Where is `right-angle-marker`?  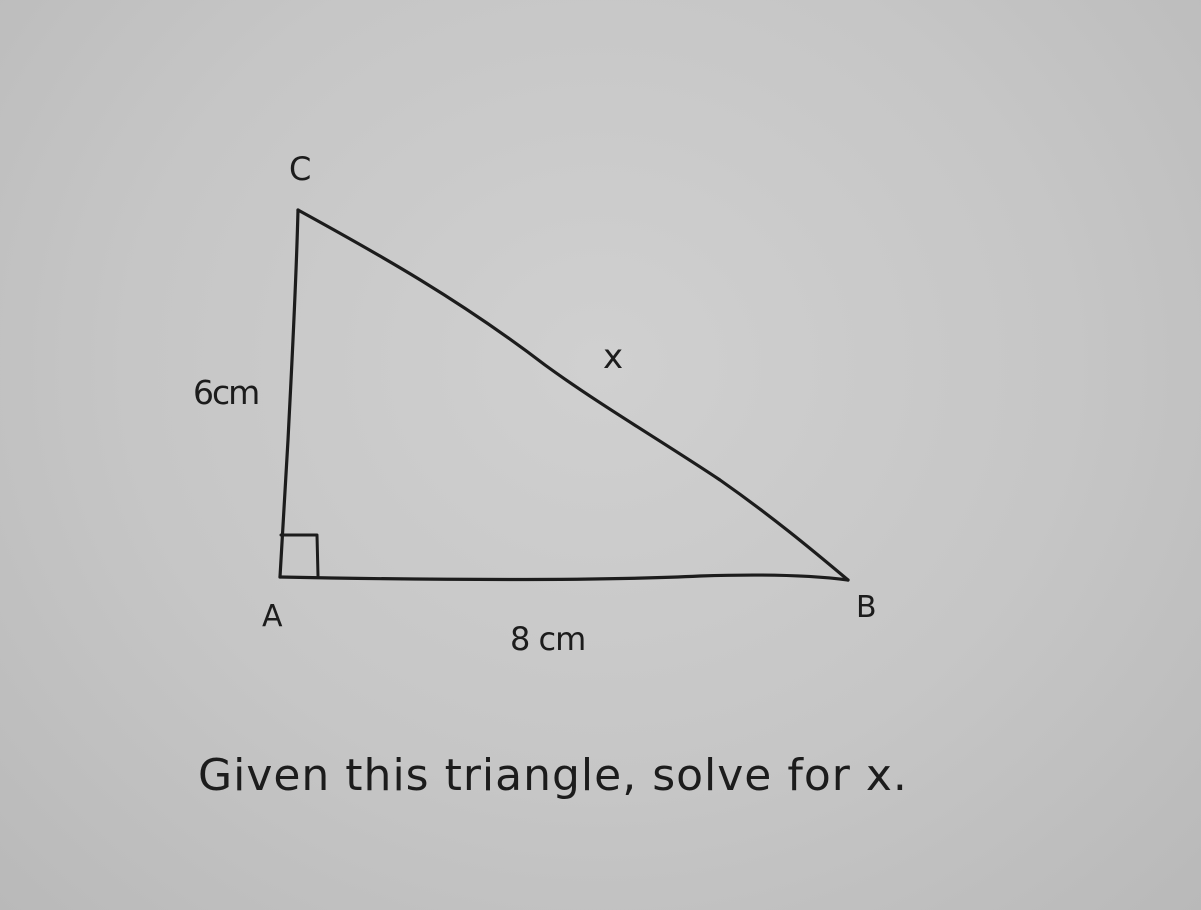
right-angle-marker is located at coordinates (299, 555).